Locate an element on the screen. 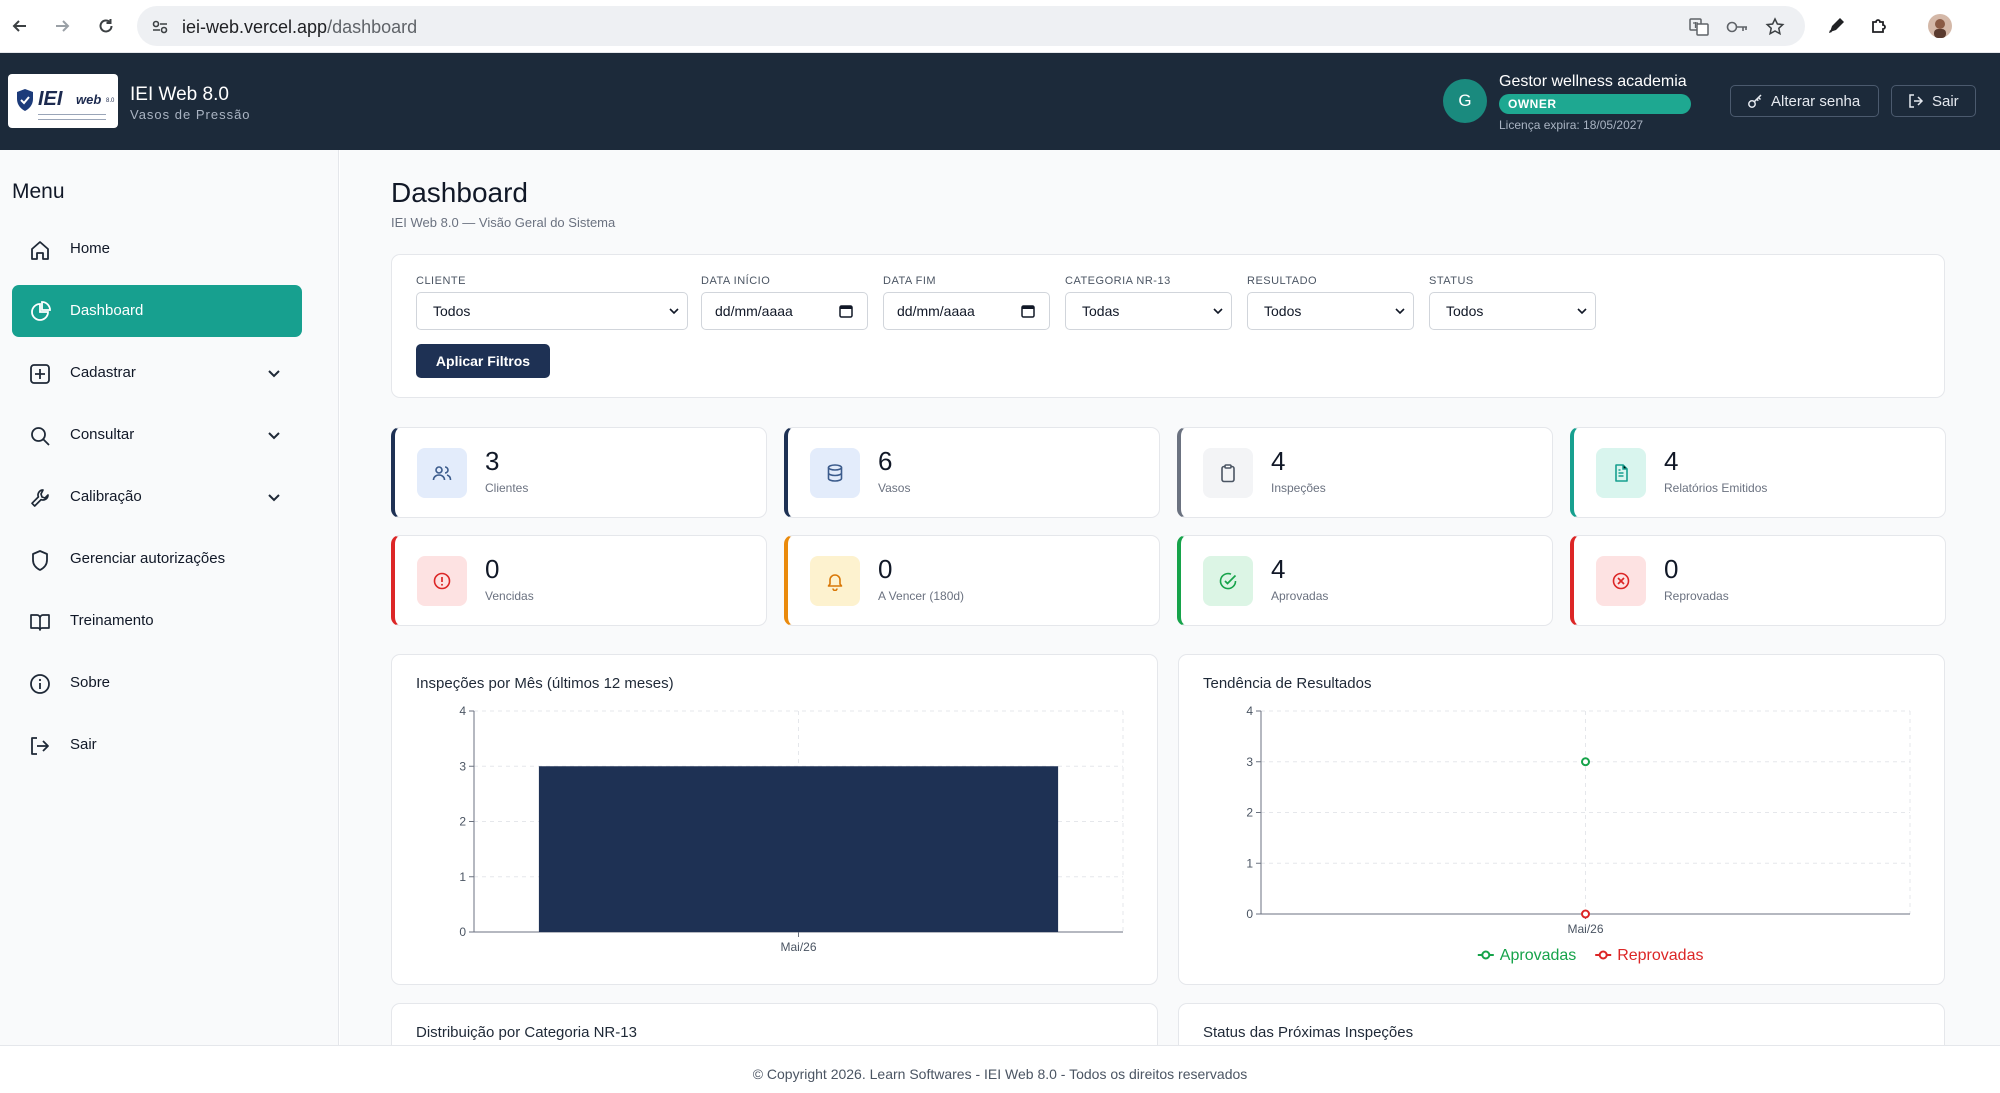 This screenshot has width=2000, height=1093. stat-card-aprovadas: 4 Aprovadas is located at coordinates (1365, 580).